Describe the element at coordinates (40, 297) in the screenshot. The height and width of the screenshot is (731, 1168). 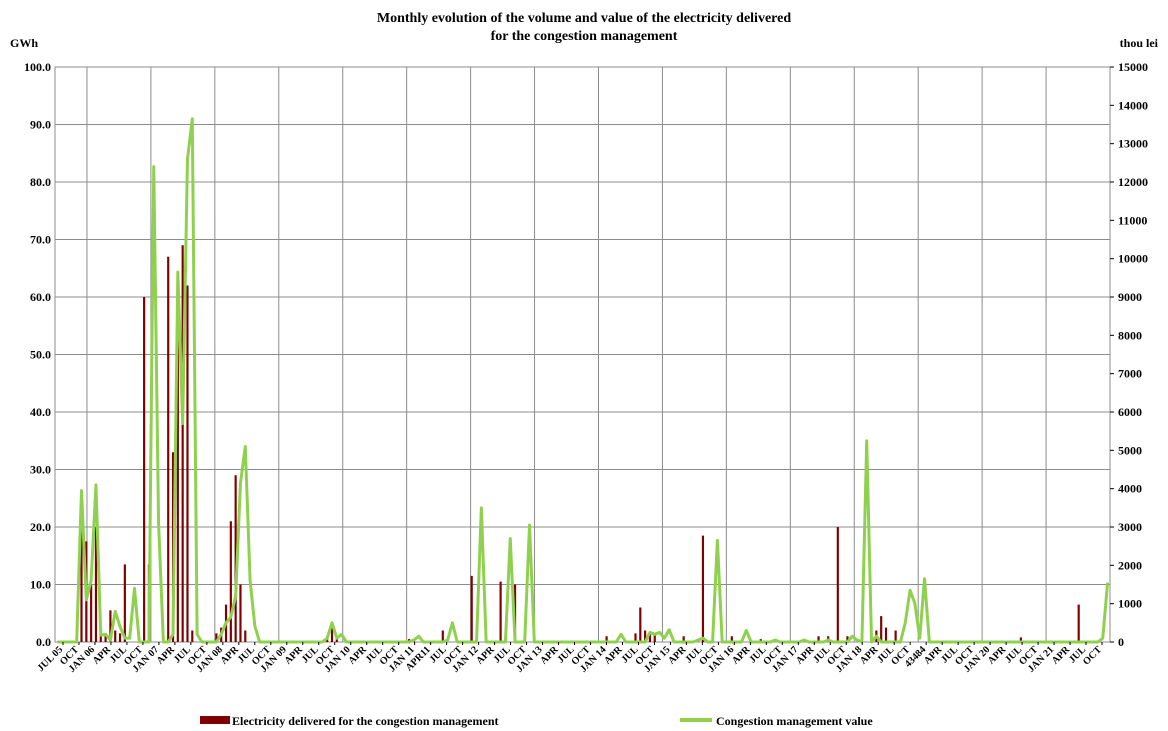
I see `left-tick-label: 60.0` at that location.